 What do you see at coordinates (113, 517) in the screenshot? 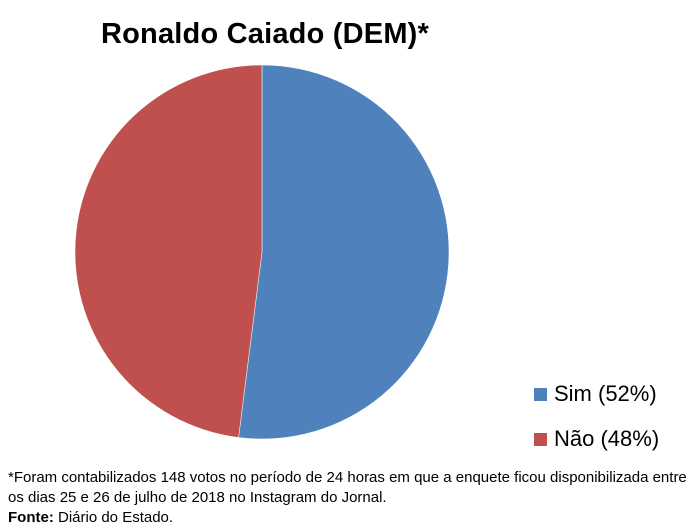
I see `source-value: Diário do Estado.` at bounding box center [113, 517].